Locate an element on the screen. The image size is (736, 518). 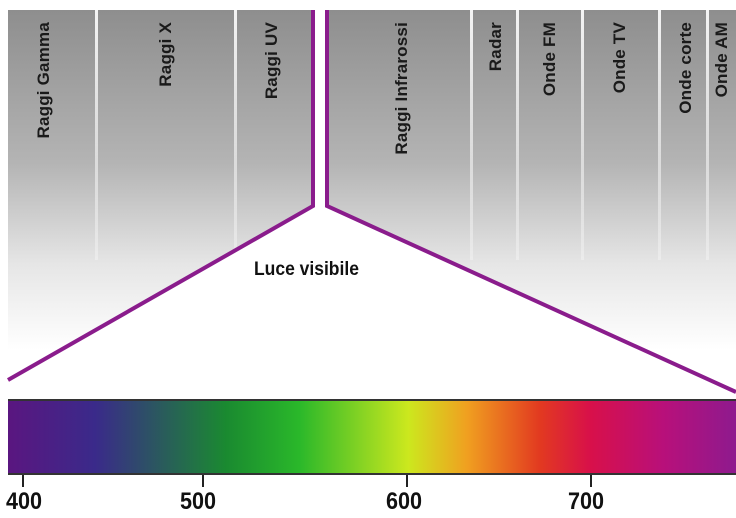
tick-label-400: 400 is located at coordinates (24, 501).